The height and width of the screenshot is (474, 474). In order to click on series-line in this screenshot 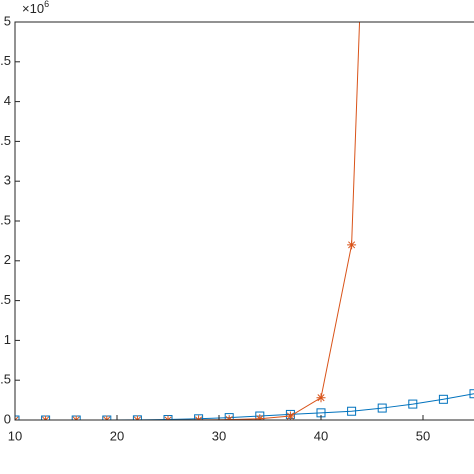, I will do `click(244, 406)`.